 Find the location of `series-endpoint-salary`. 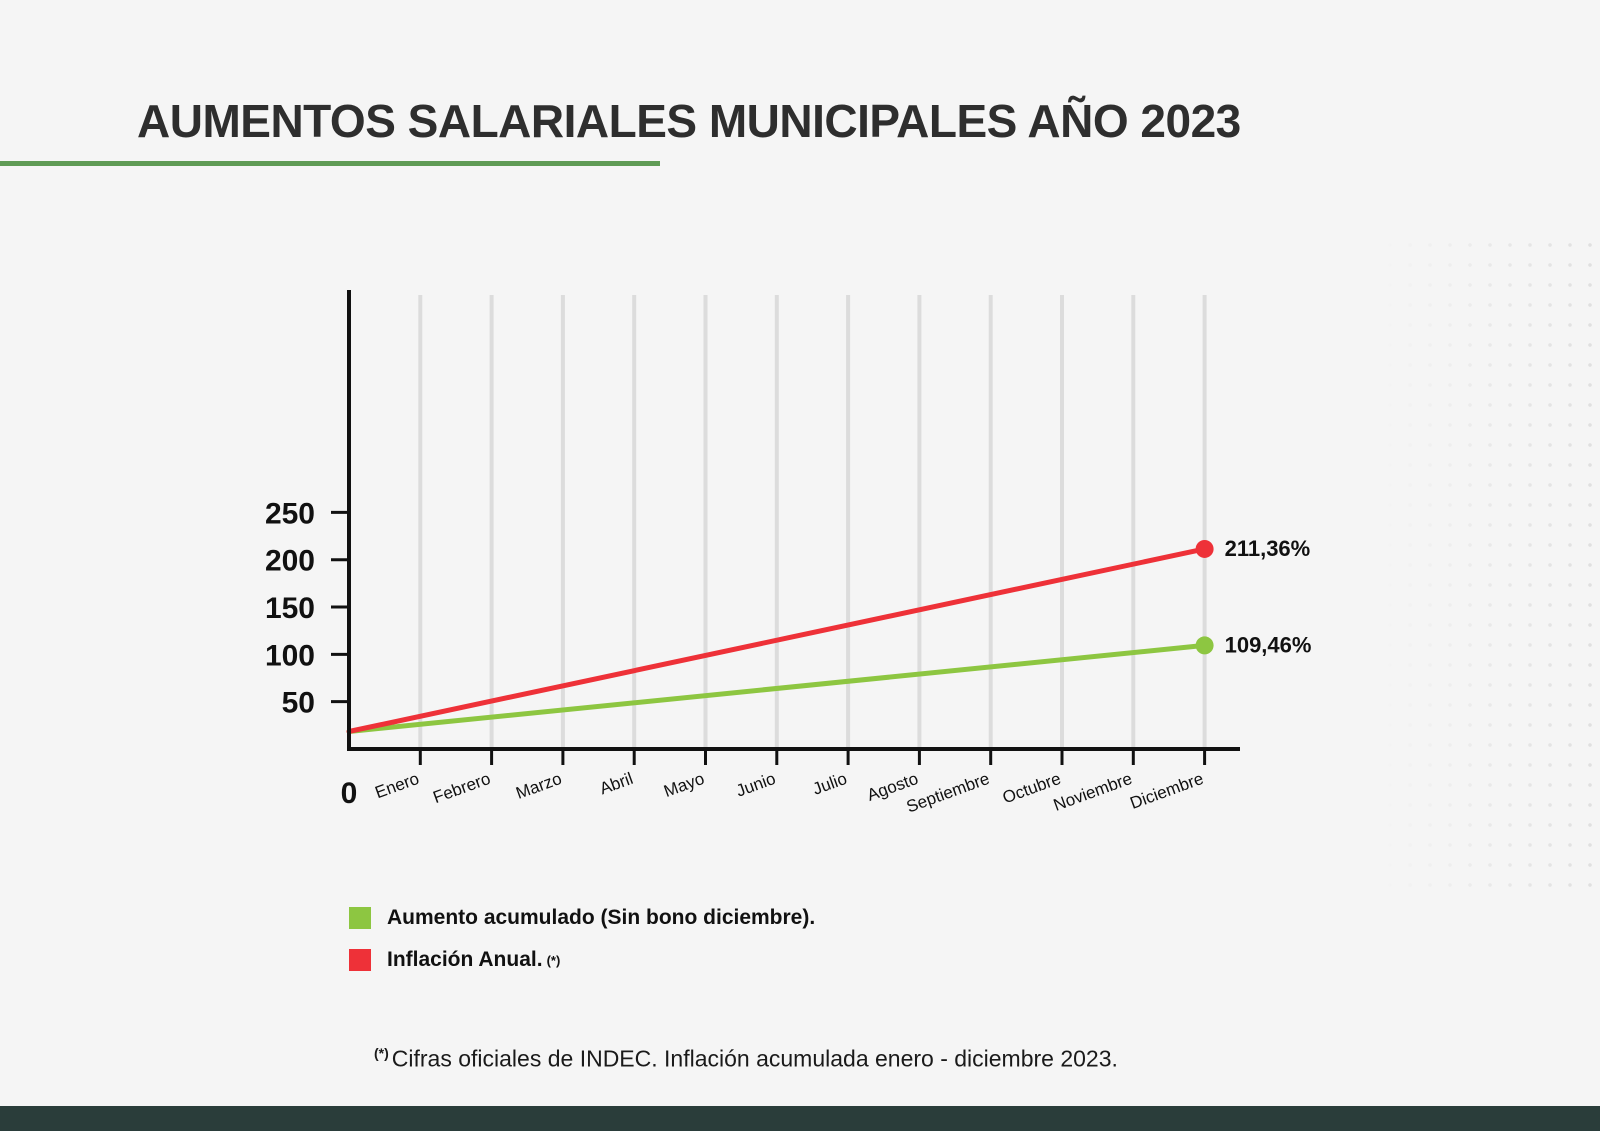

series-endpoint-salary is located at coordinates (1204, 645).